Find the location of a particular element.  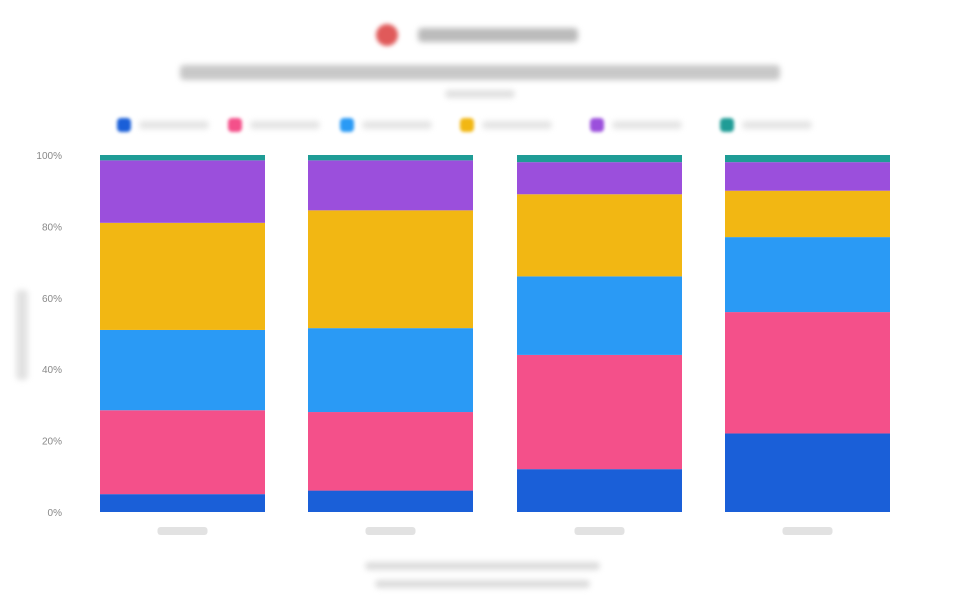

chart-subtitle is located at coordinates (480, 94).